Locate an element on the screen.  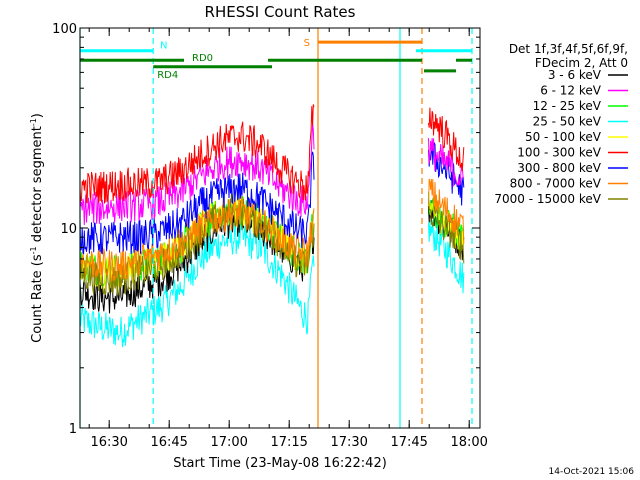
x-tick-label: 16:45 is located at coordinates (168, 442).